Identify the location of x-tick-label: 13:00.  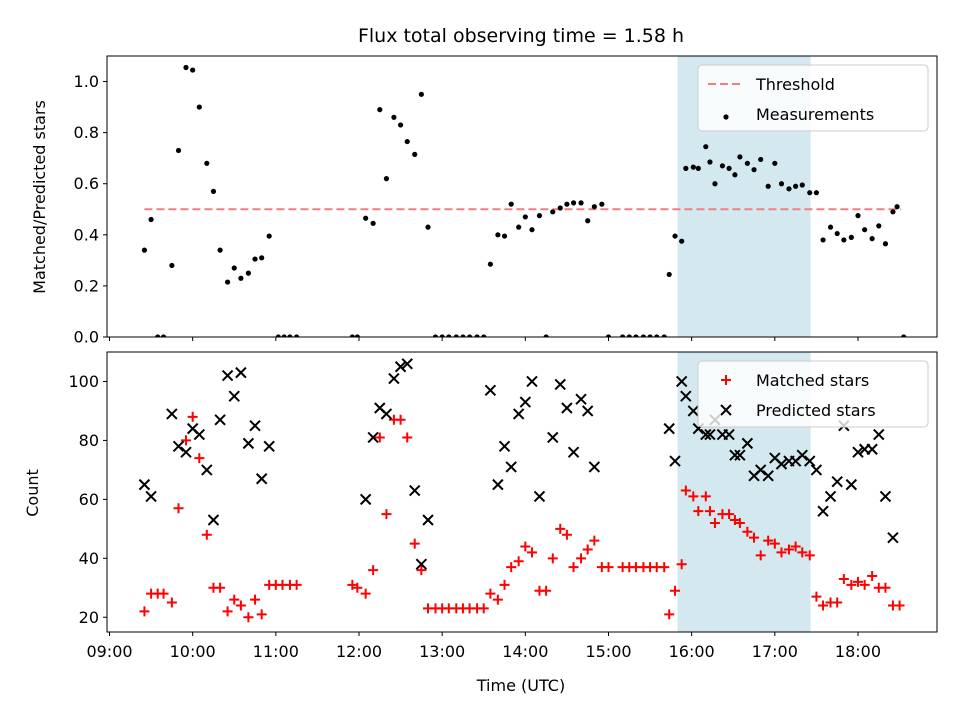
(442, 651).